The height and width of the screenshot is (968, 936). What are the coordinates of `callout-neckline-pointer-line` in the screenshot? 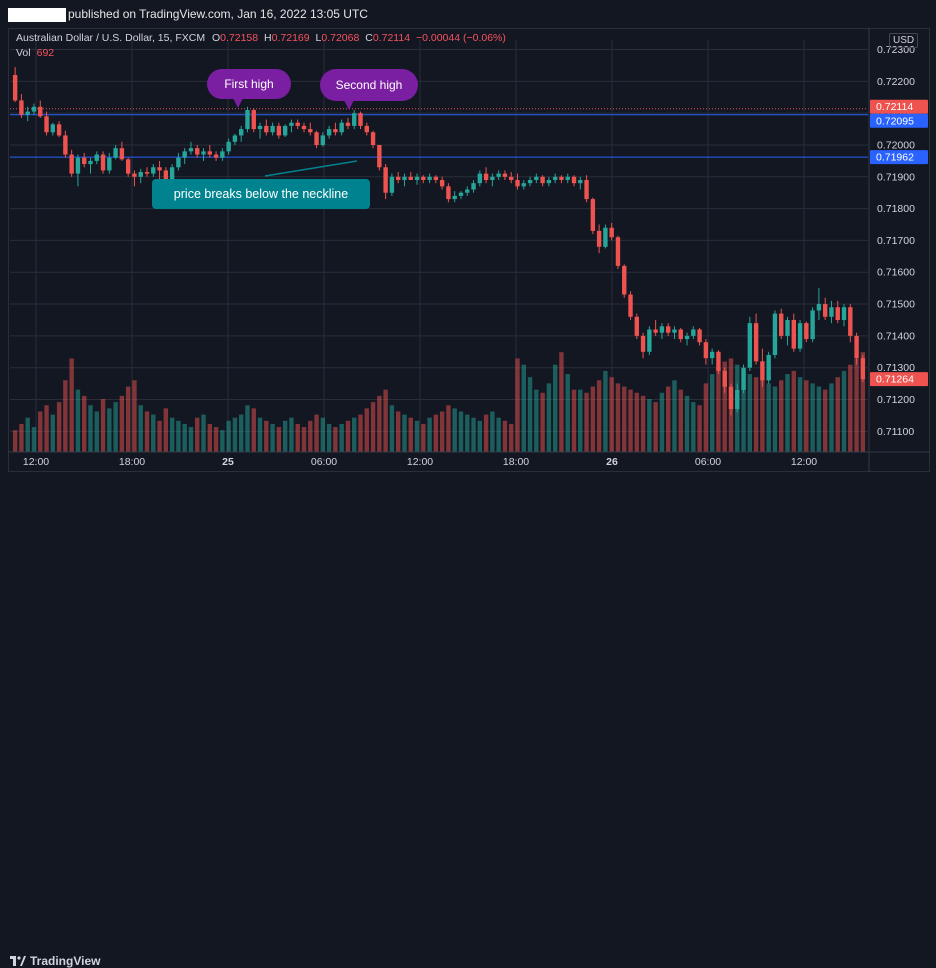 It's located at (311, 168).